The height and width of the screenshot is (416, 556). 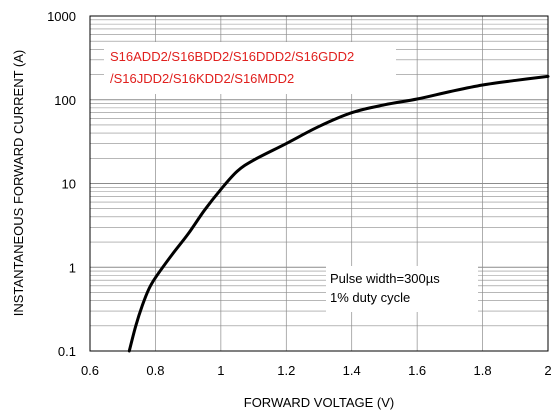 What do you see at coordinates (250, 68) in the screenshot?
I see `part-numbers-box` at bounding box center [250, 68].